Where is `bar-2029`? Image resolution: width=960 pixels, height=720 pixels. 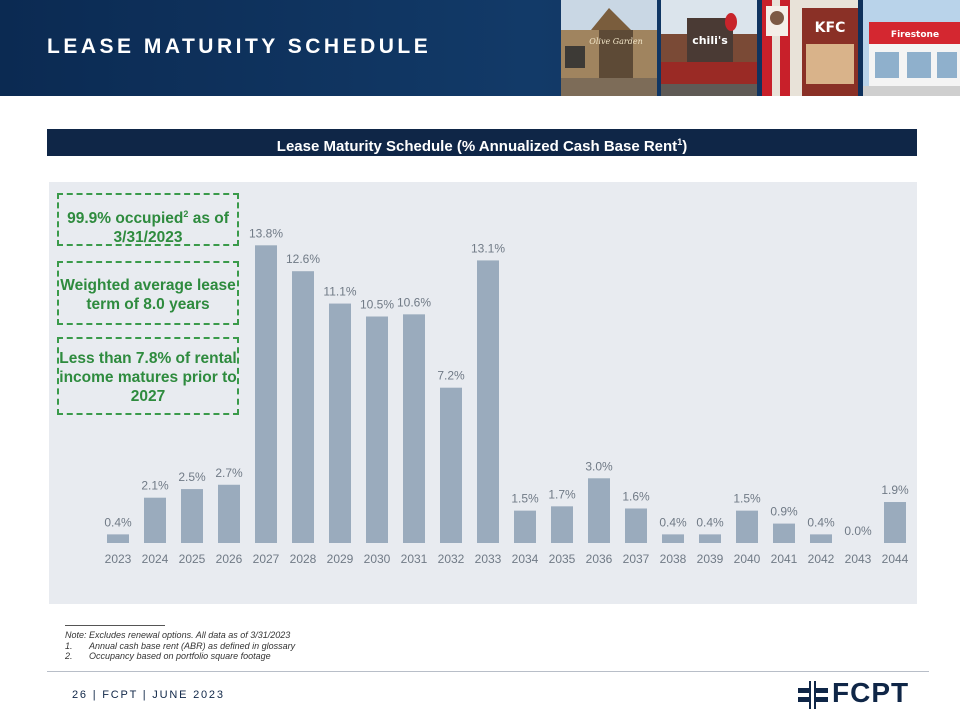
bar-2029 is located at coordinates (340, 423).